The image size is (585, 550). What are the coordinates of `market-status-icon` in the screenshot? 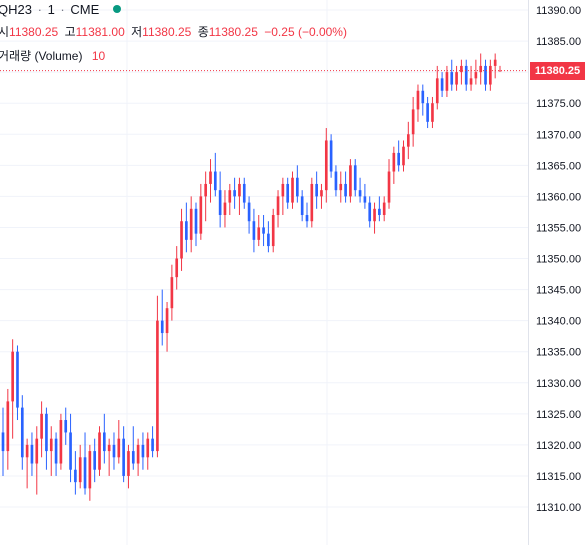 It's located at (116, 9).